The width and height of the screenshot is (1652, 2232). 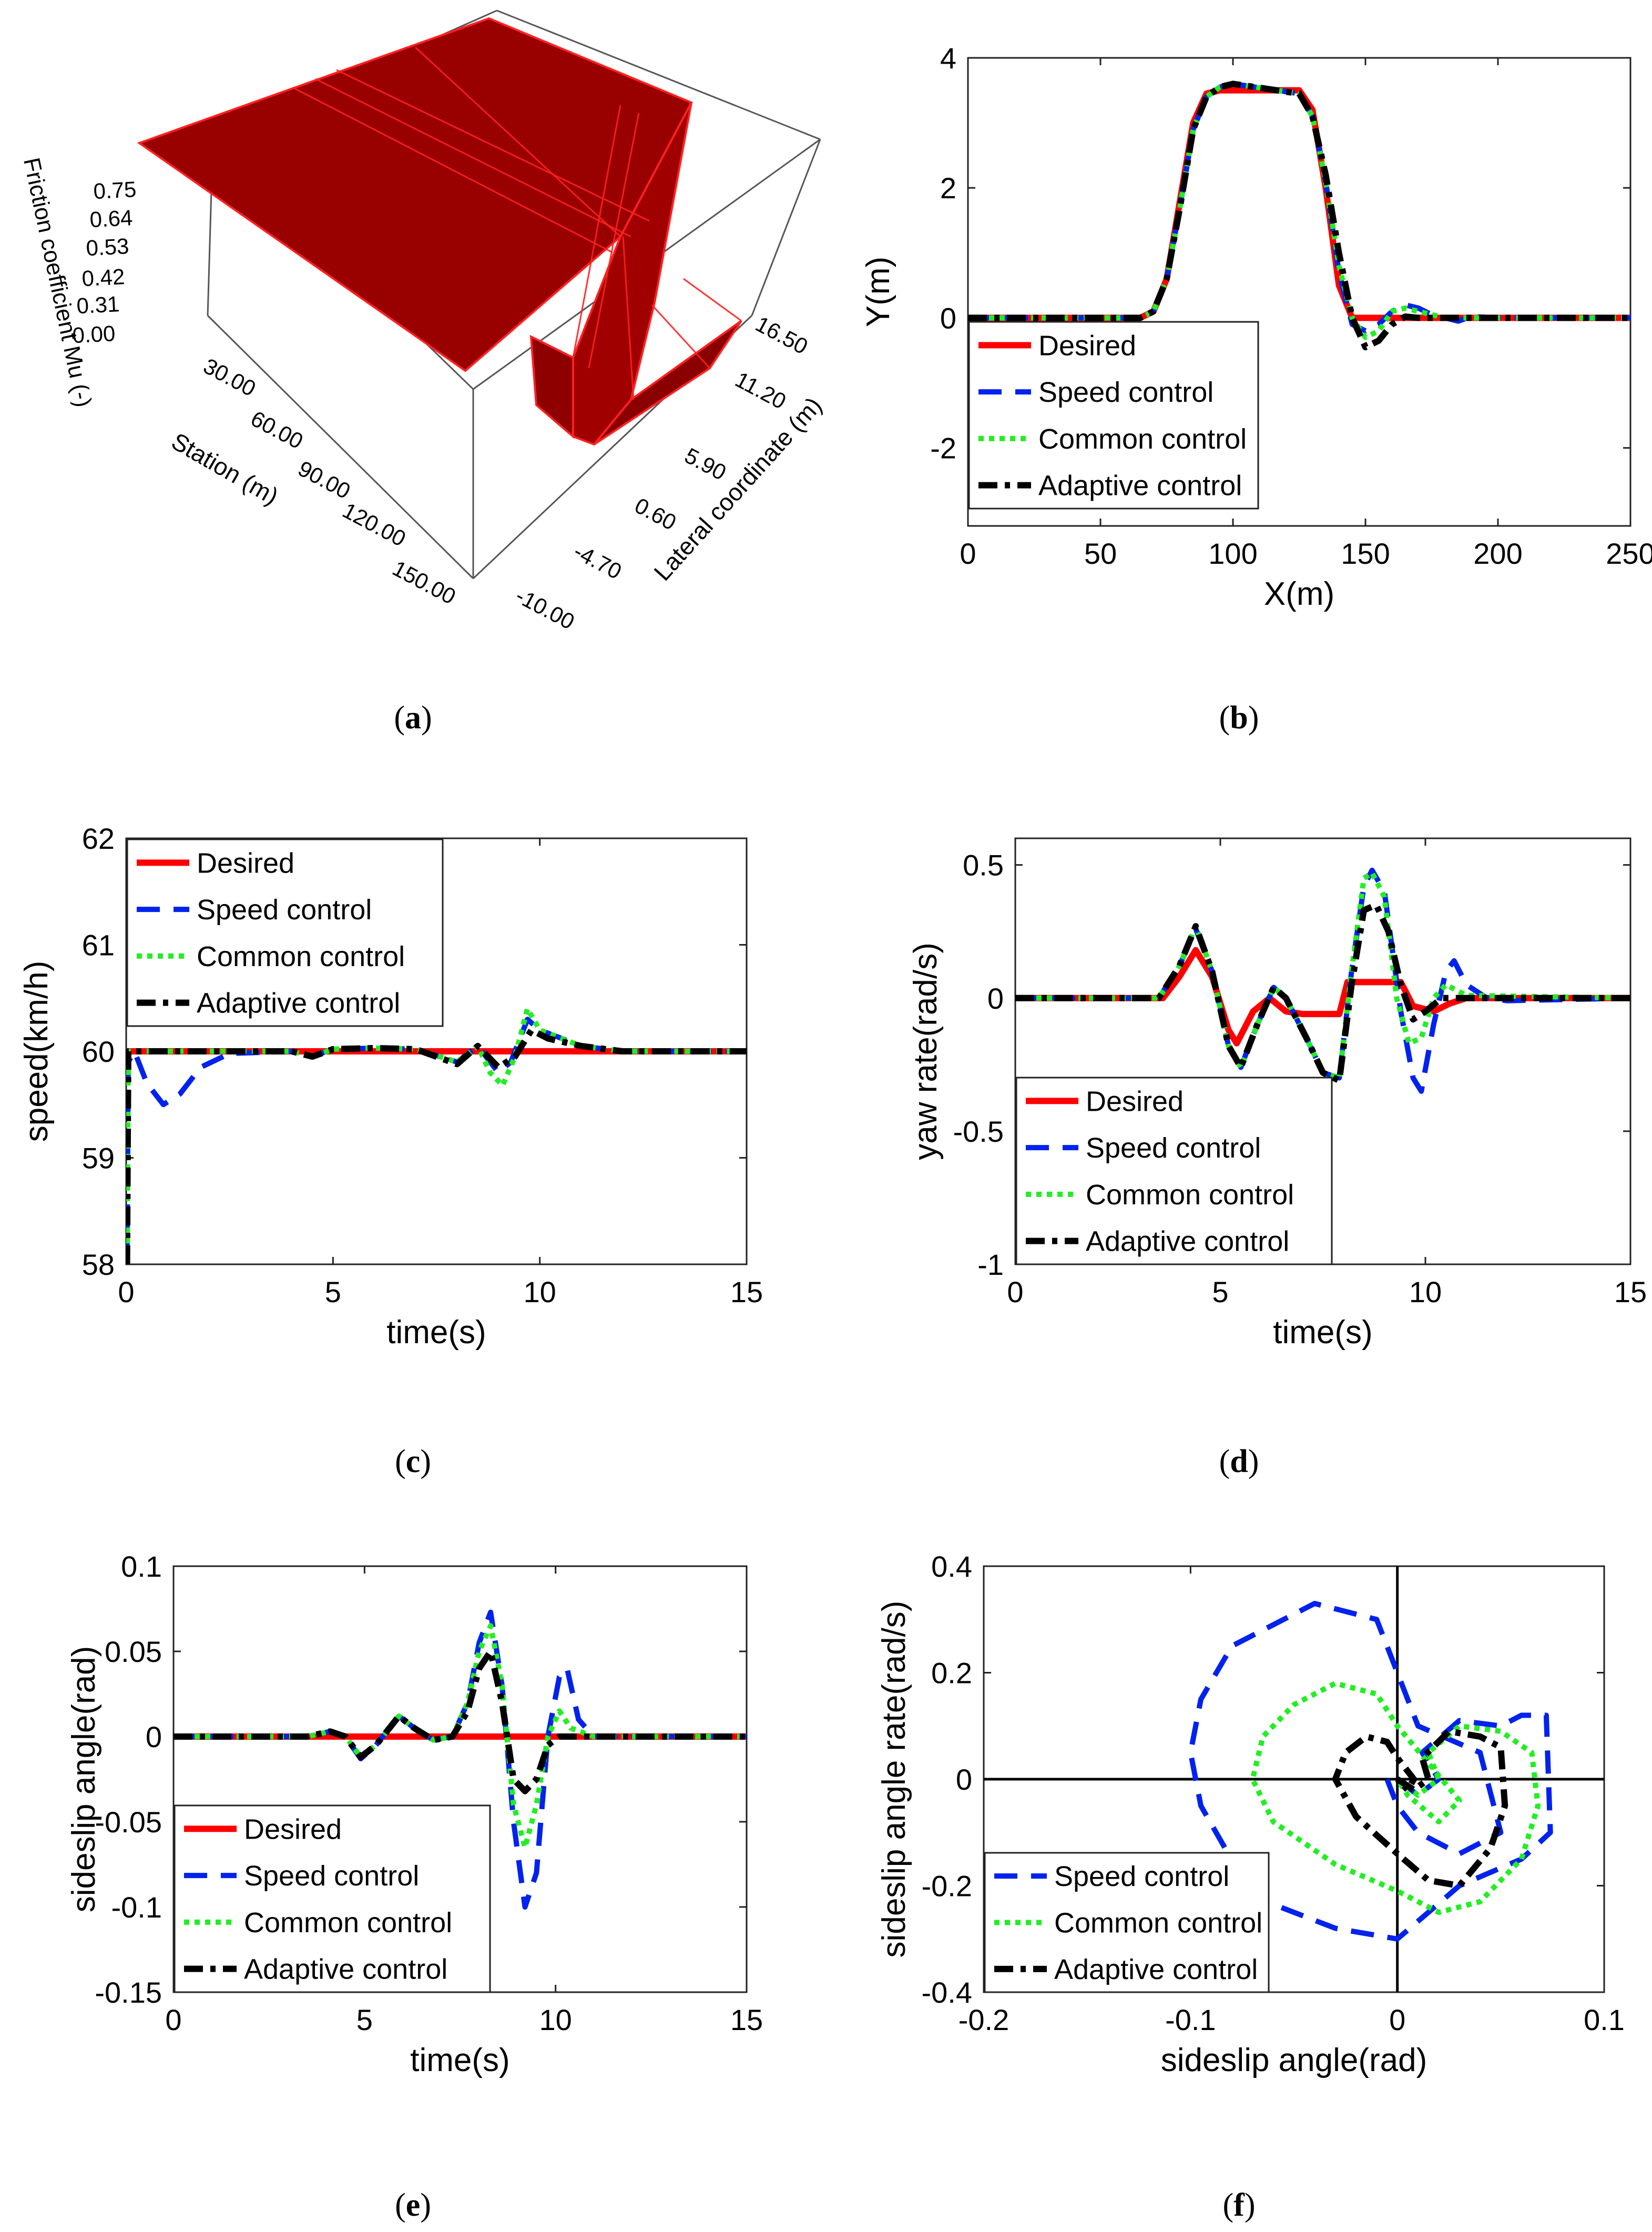 What do you see at coordinates (1239, 718) in the screenshot?
I see `caption-b: (b)` at bounding box center [1239, 718].